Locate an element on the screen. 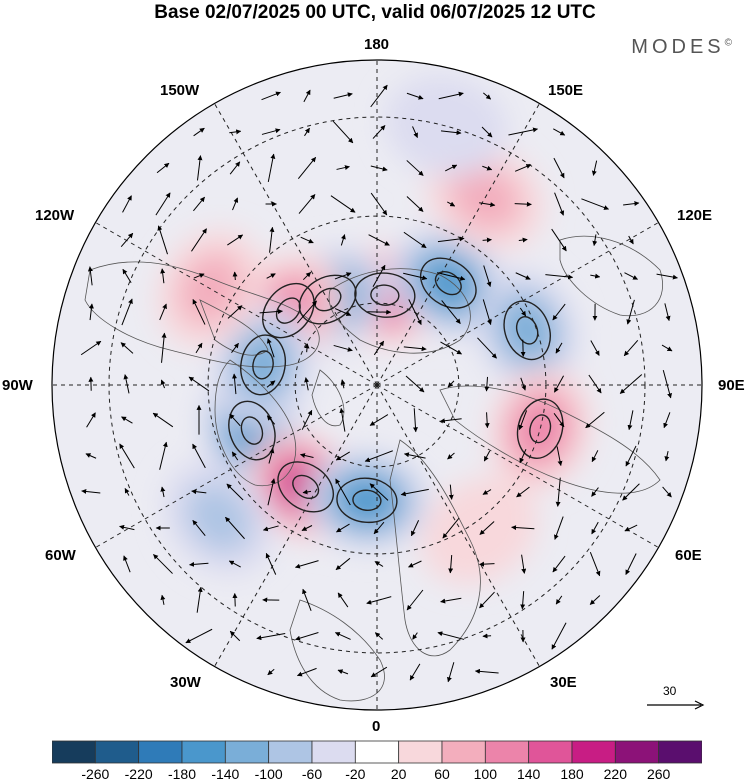  colorbar-tick-label: -260 is located at coordinates (95, 774).